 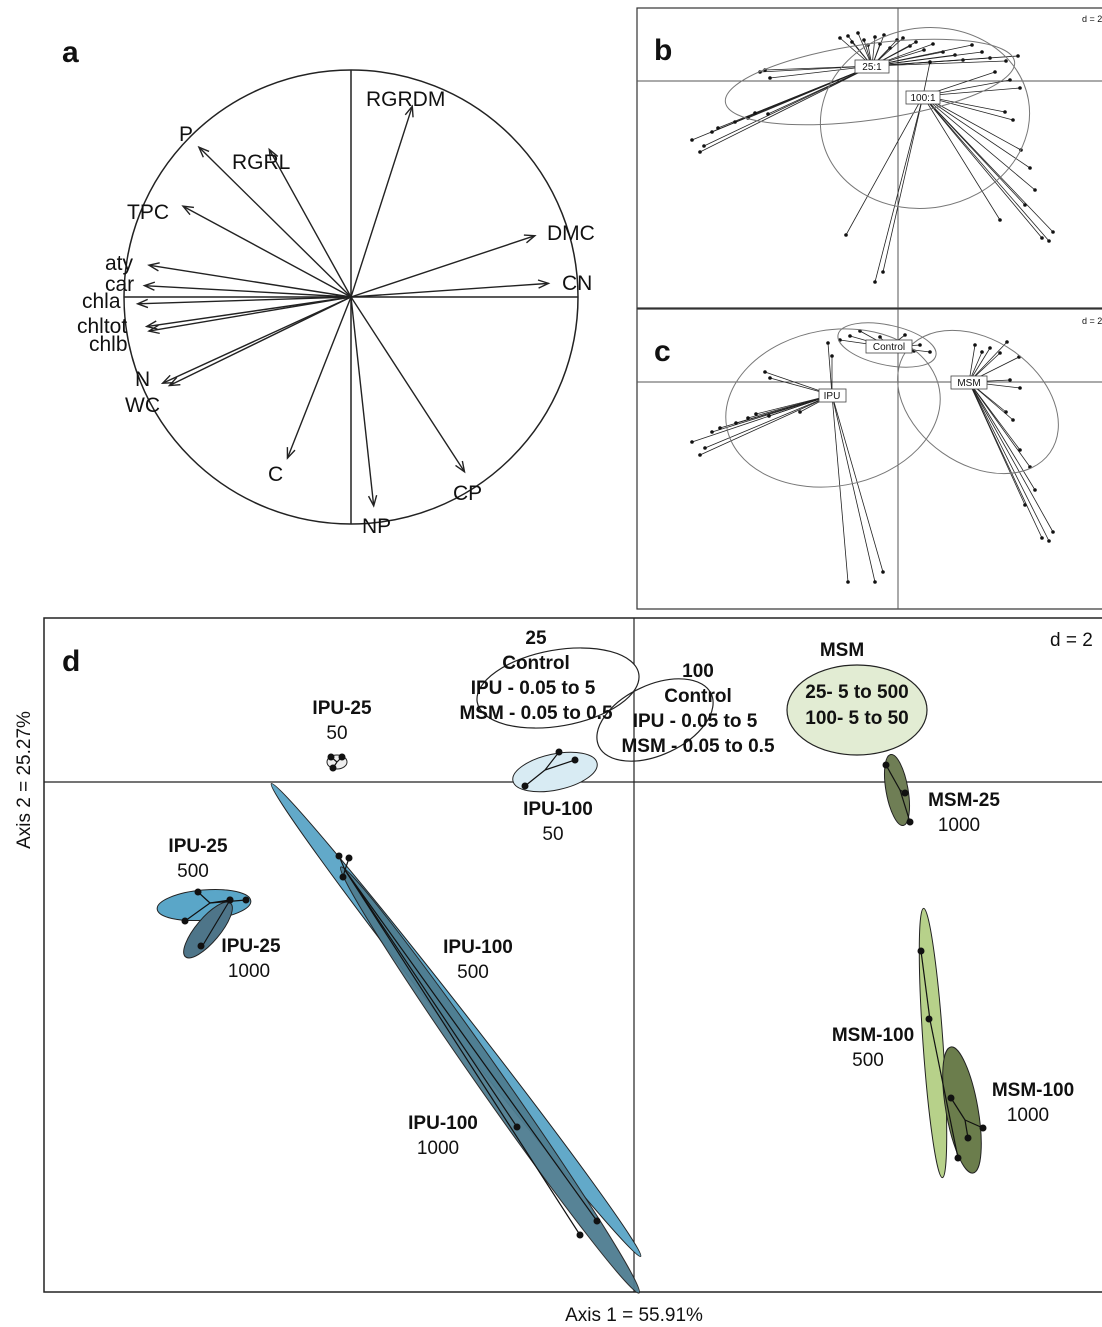 I want to click on vector-arrowhead-tpc, so click(x=188, y=210).